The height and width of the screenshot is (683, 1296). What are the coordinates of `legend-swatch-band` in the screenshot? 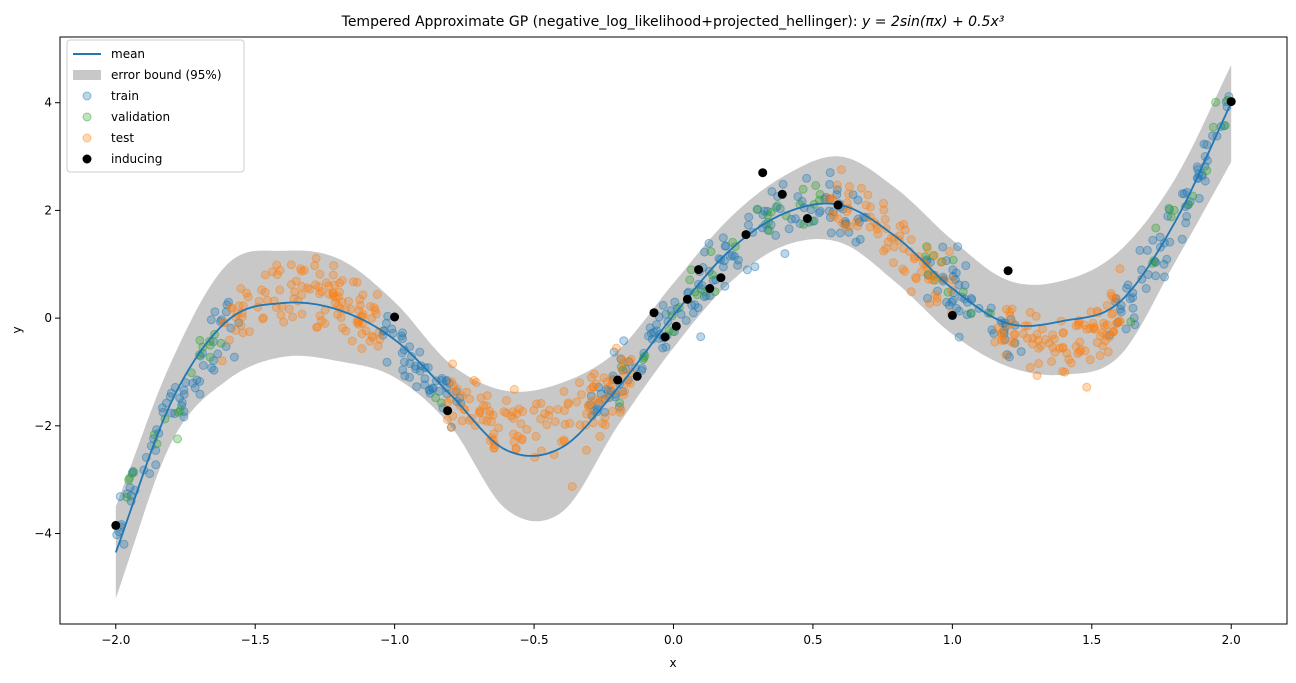 It's located at (87, 75).